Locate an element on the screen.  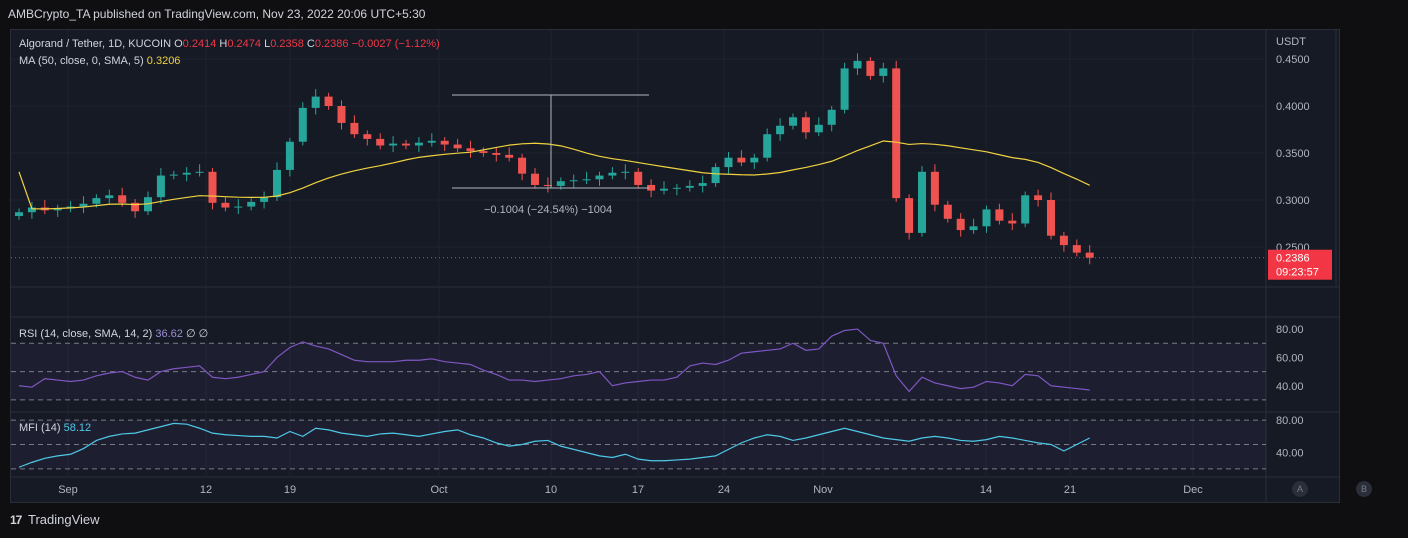
ma-legend: MA (50, close, 0, SMA, 5) 0.3206 is located at coordinates (99, 61).